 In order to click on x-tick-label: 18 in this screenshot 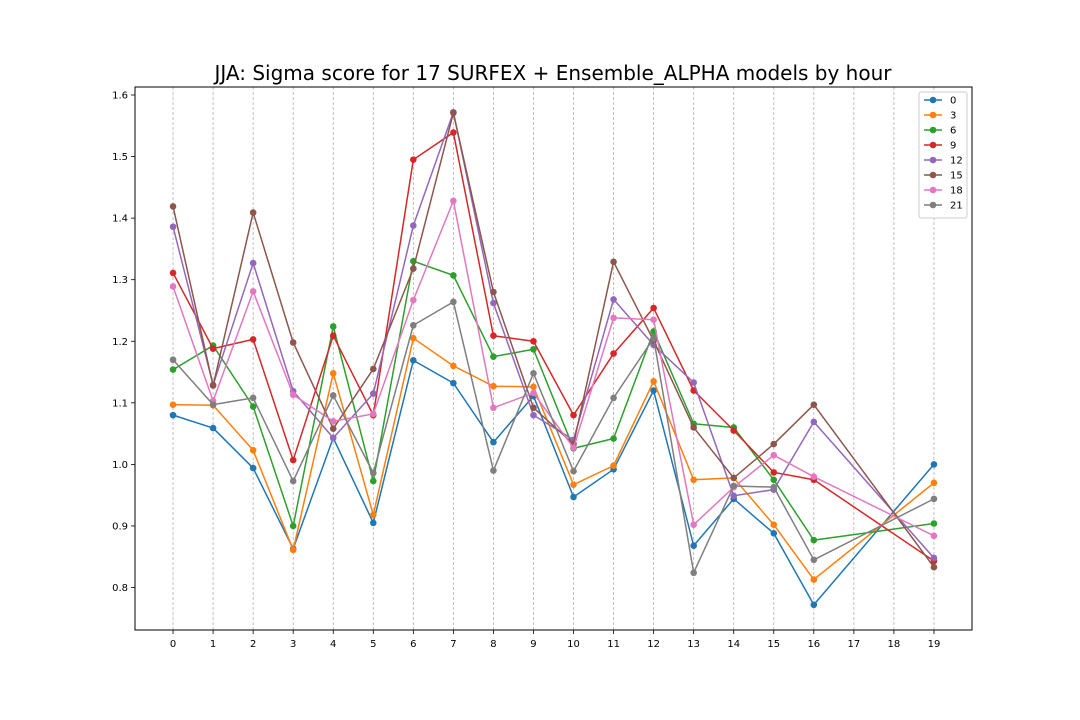, I will do `click(894, 644)`.